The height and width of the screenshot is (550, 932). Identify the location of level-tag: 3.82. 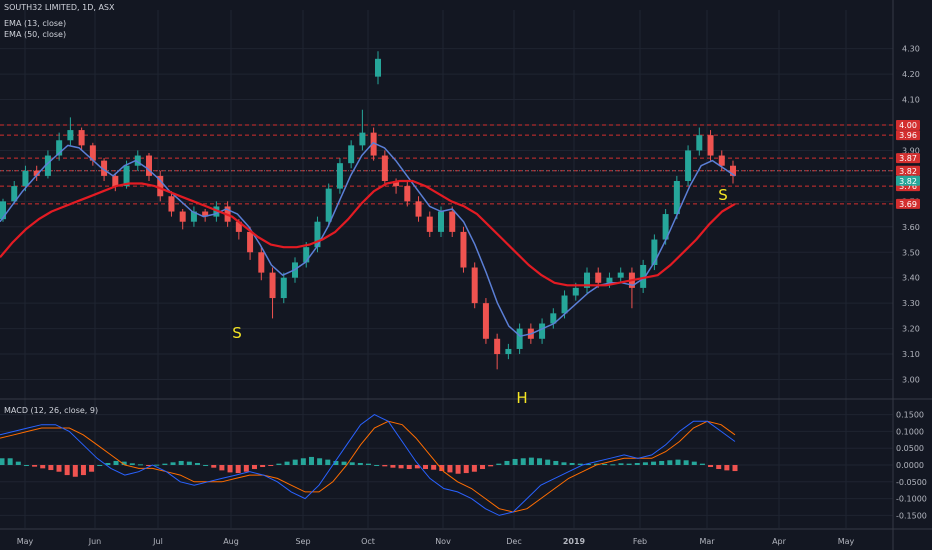
(908, 171).